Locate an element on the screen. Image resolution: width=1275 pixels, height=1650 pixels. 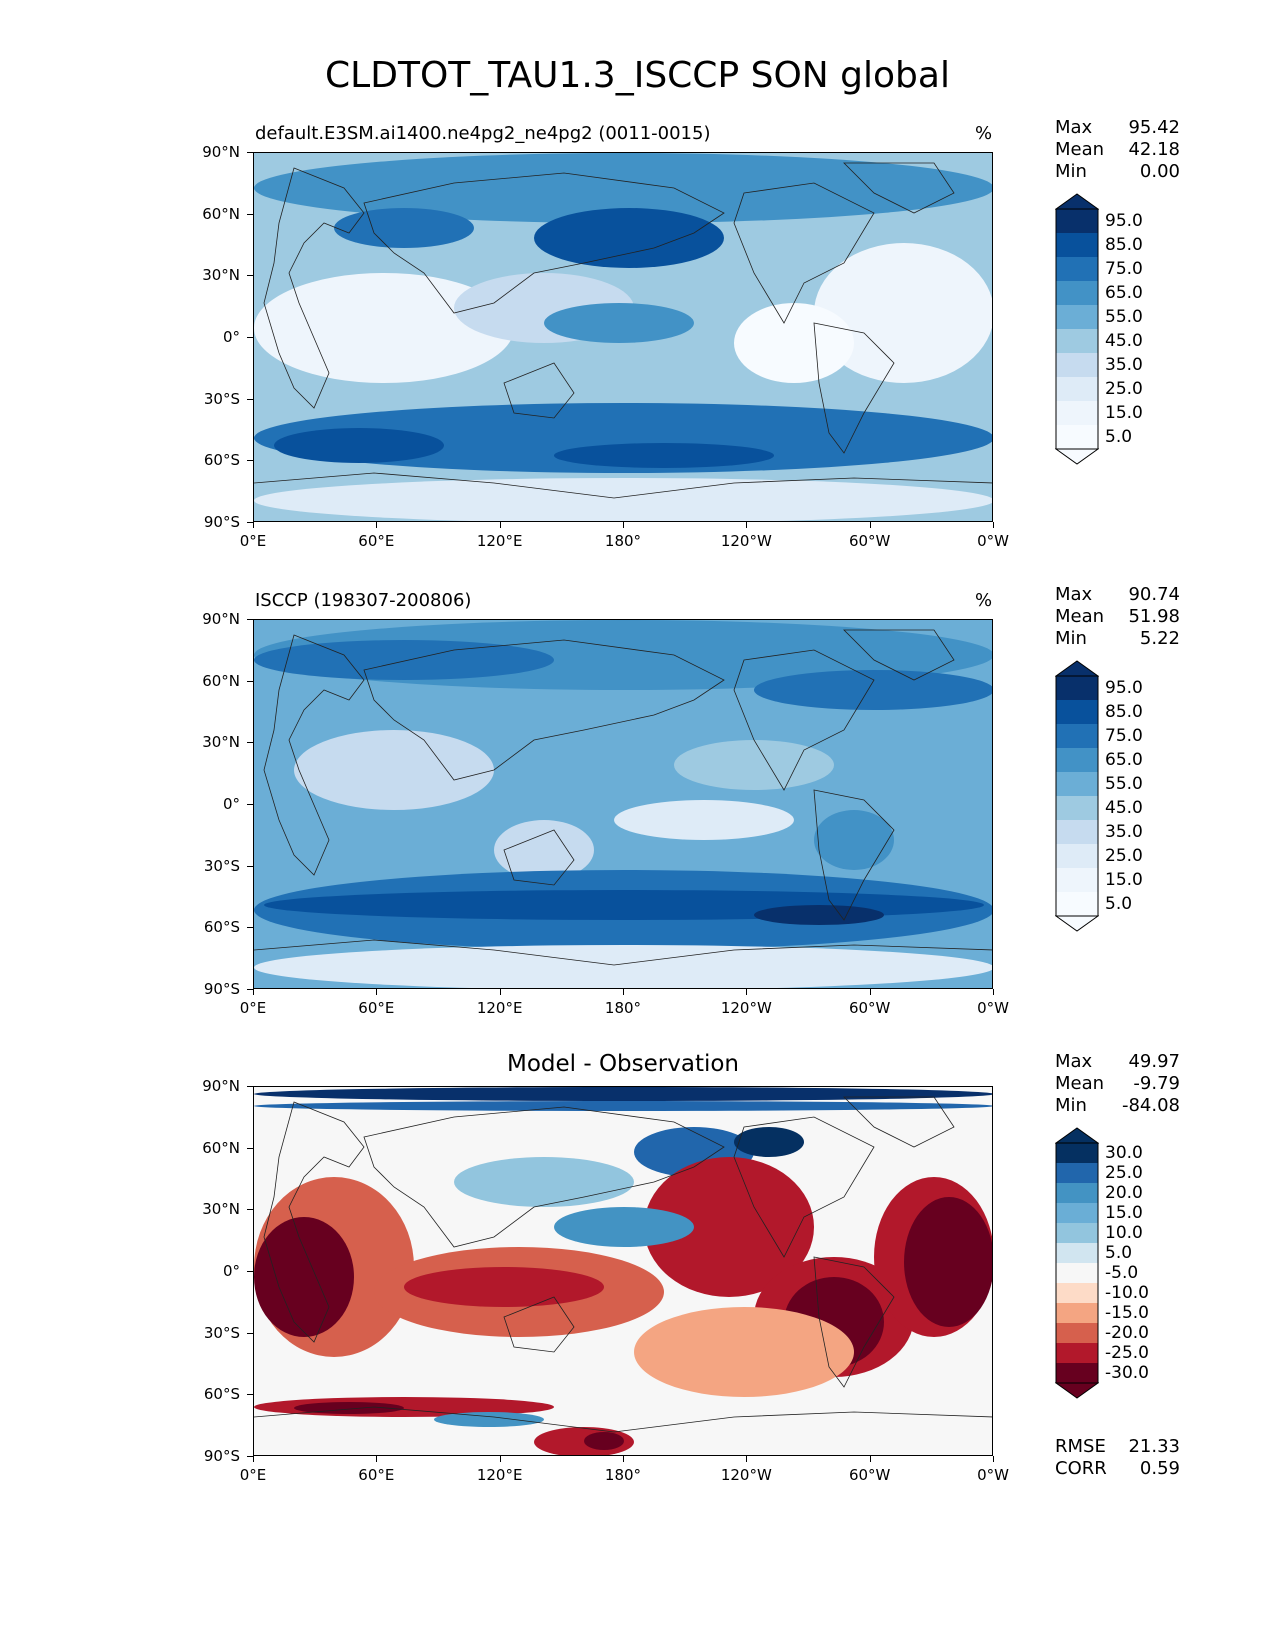
lat-tick-label: 0° is located at coordinates (231, 804).